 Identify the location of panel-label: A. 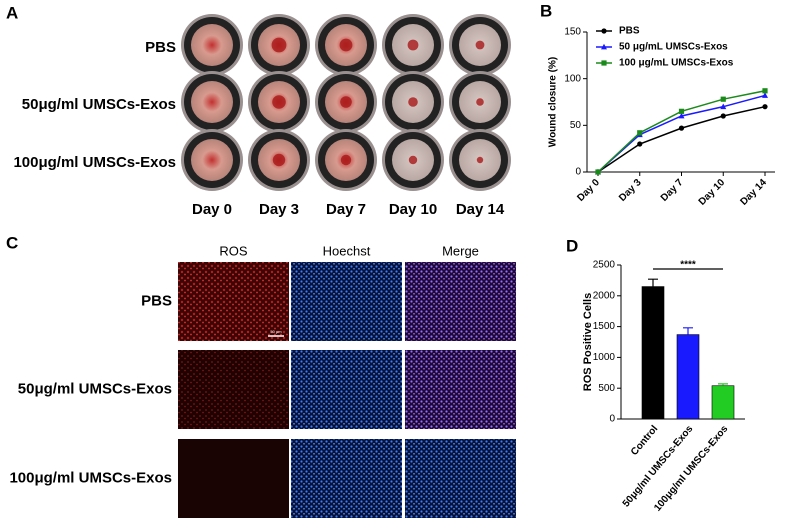
(12, 12).